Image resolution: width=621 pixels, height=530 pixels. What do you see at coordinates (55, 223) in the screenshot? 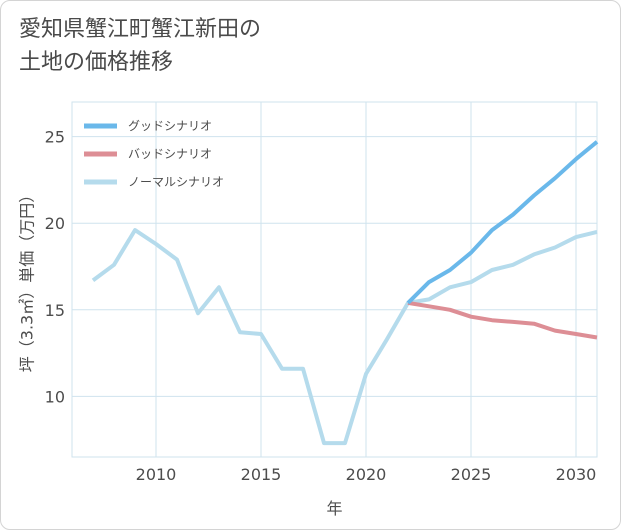
I see `y-tick-label: 20` at bounding box center [55, 223].